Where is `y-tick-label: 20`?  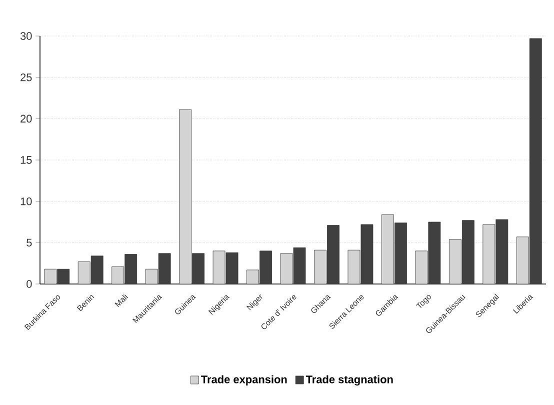
y-tick-label: 20 is located at coordinates (26, 118).